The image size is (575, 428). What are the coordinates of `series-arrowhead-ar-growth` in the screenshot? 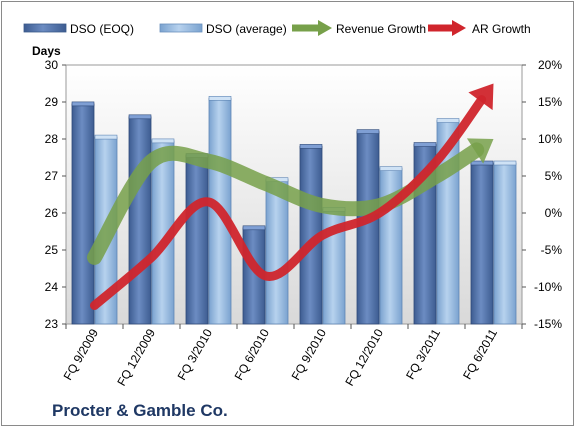 It's located at (481, 97).